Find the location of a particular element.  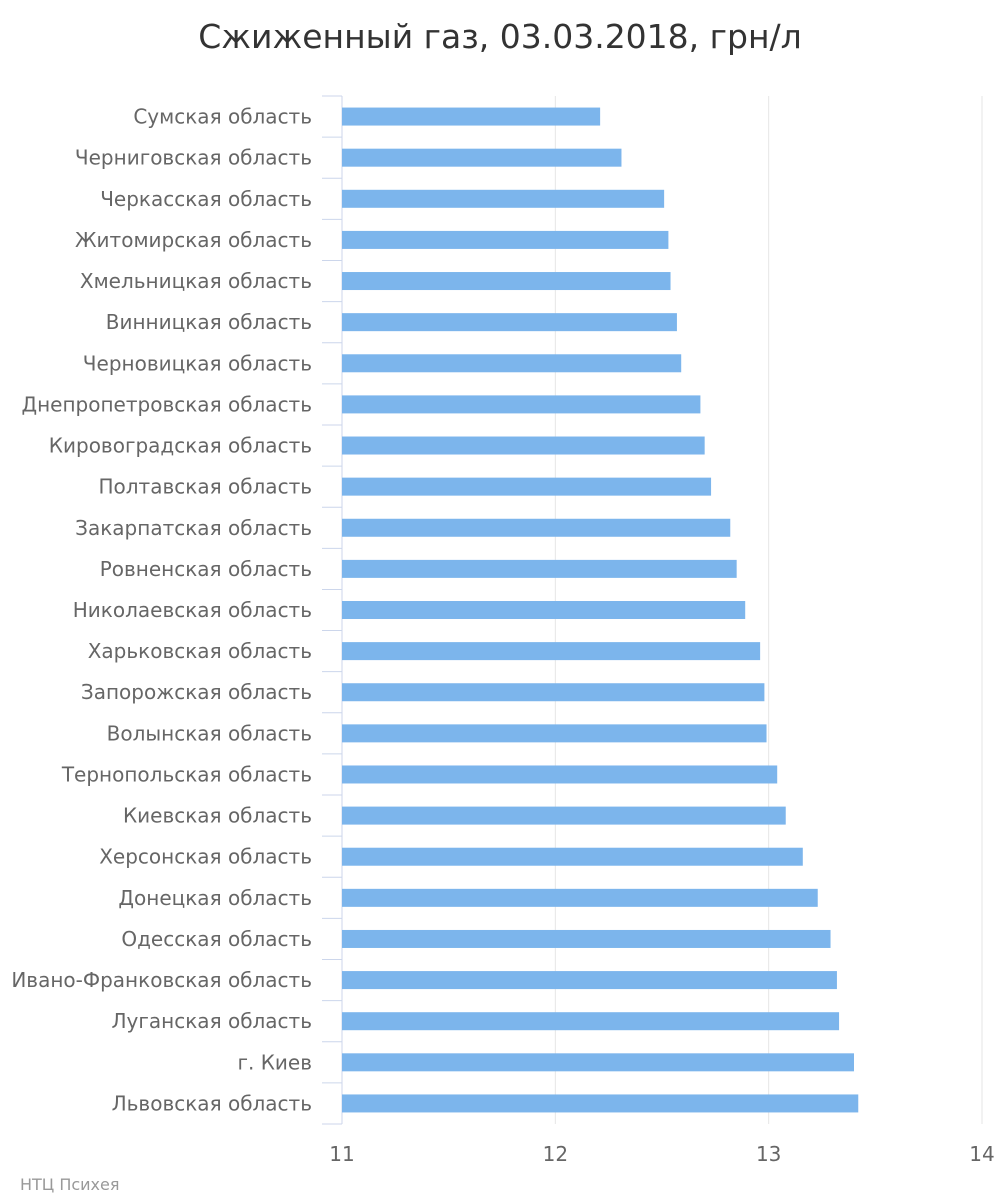

category-label: г. Киев is located at coordinates (274, 1062).